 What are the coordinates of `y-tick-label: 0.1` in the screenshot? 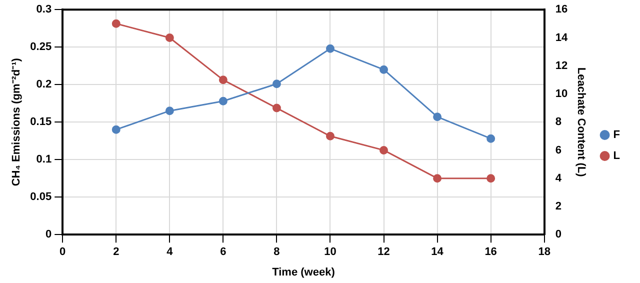 It's located at (44, 160).